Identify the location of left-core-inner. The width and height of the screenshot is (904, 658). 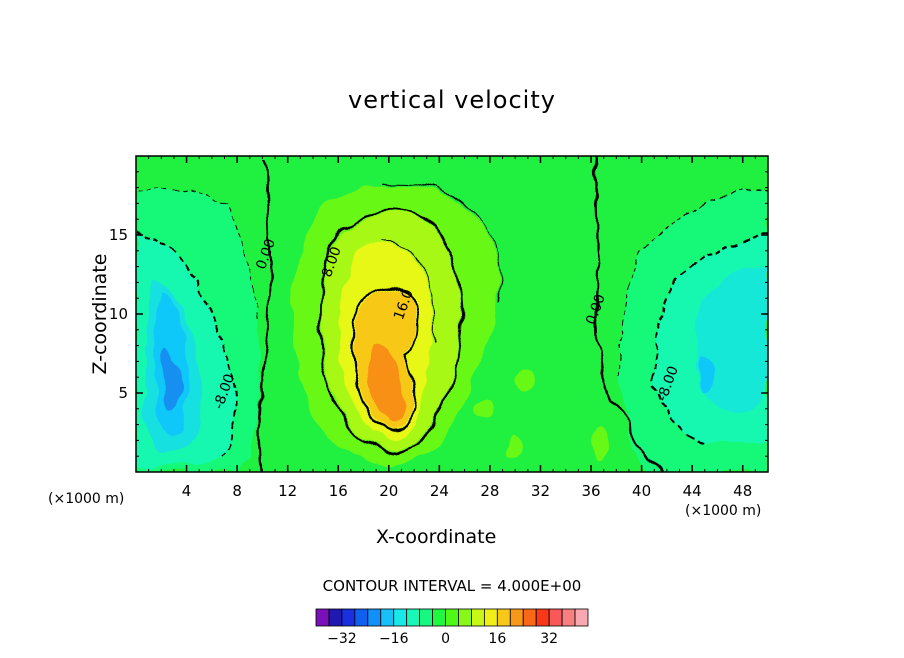
(170, 380).